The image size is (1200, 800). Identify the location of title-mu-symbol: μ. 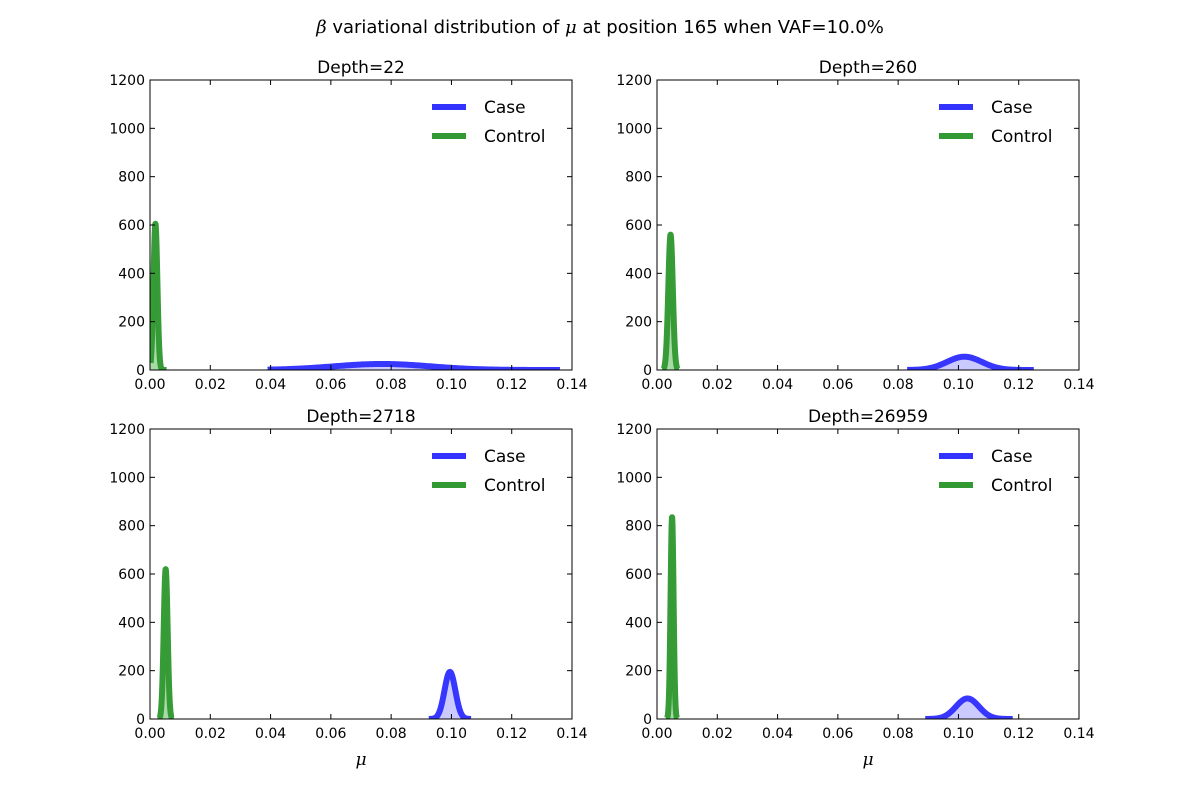
(571, 27).